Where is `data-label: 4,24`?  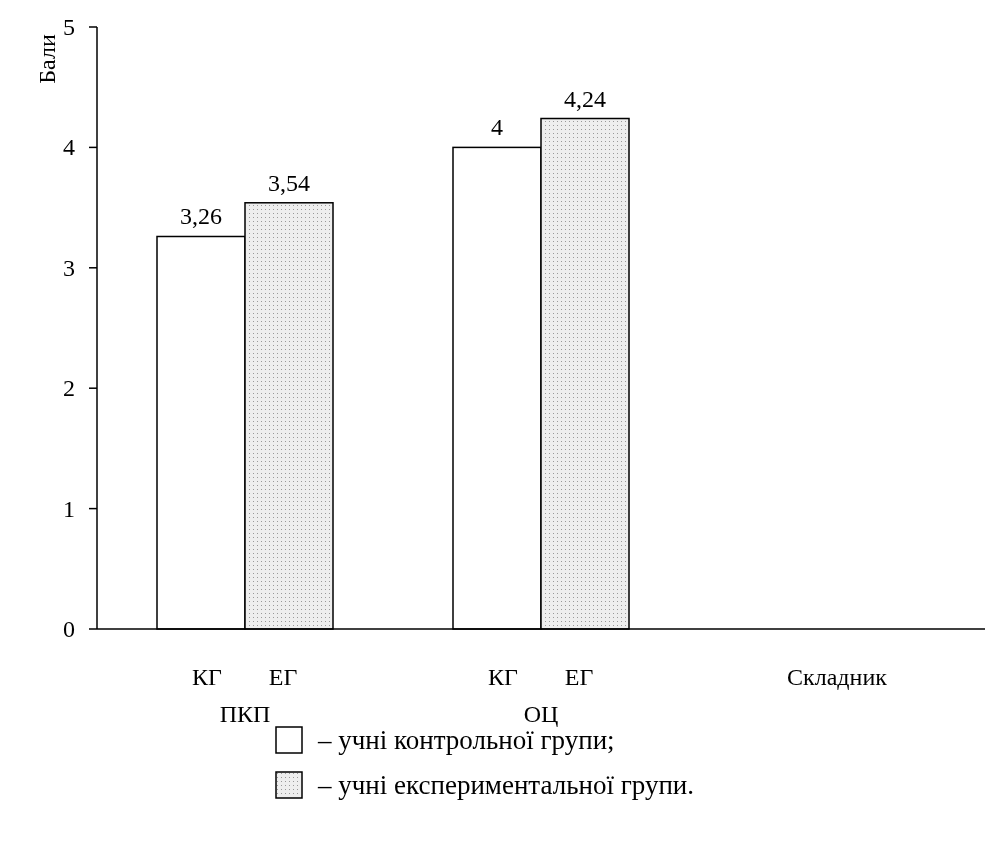
data-label: 4,24 is located at coordinates (585, 98).